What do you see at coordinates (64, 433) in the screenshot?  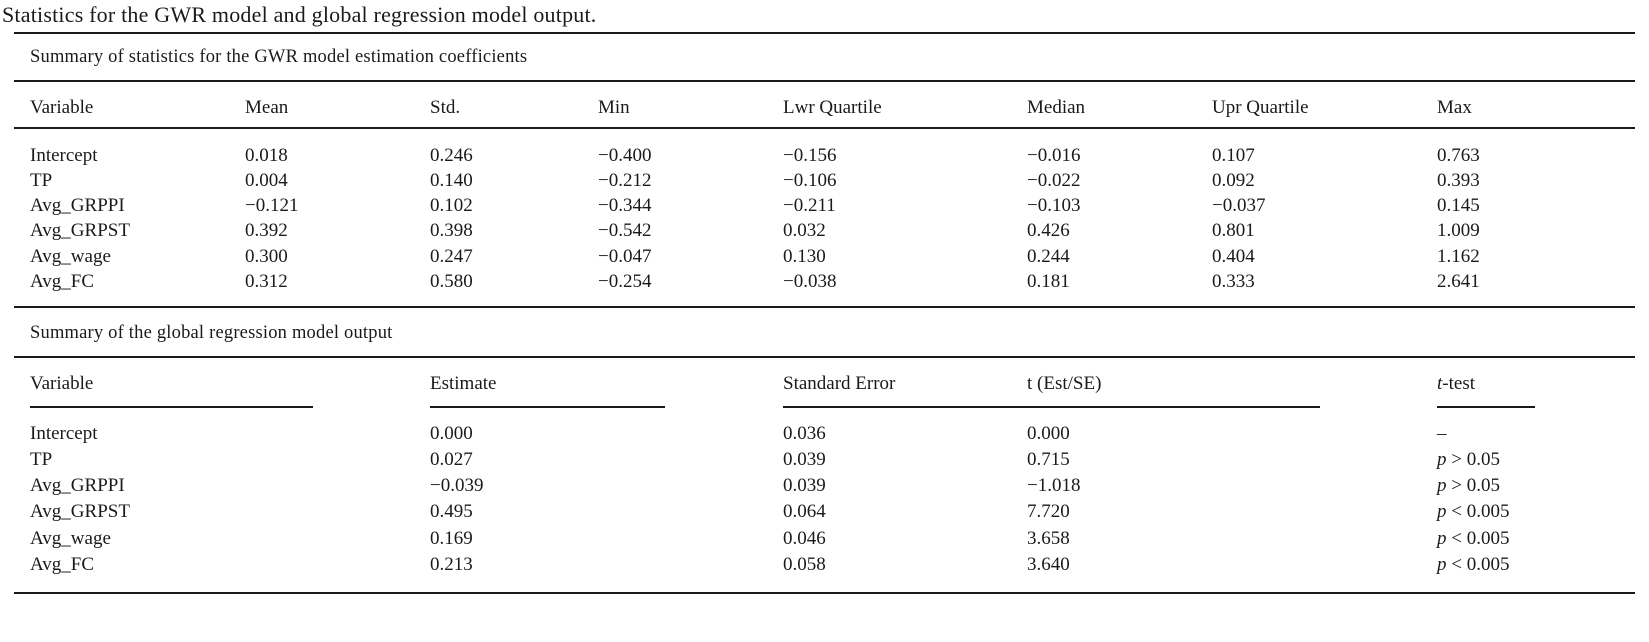 I see `global-cell-variable: Intercept` at bounding box center [64, 433].